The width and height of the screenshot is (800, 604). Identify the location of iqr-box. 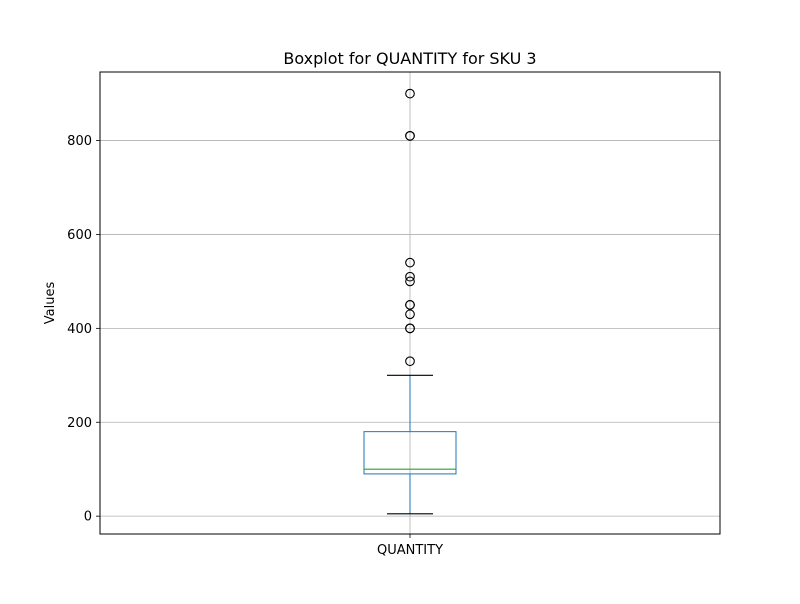
(410, 453).